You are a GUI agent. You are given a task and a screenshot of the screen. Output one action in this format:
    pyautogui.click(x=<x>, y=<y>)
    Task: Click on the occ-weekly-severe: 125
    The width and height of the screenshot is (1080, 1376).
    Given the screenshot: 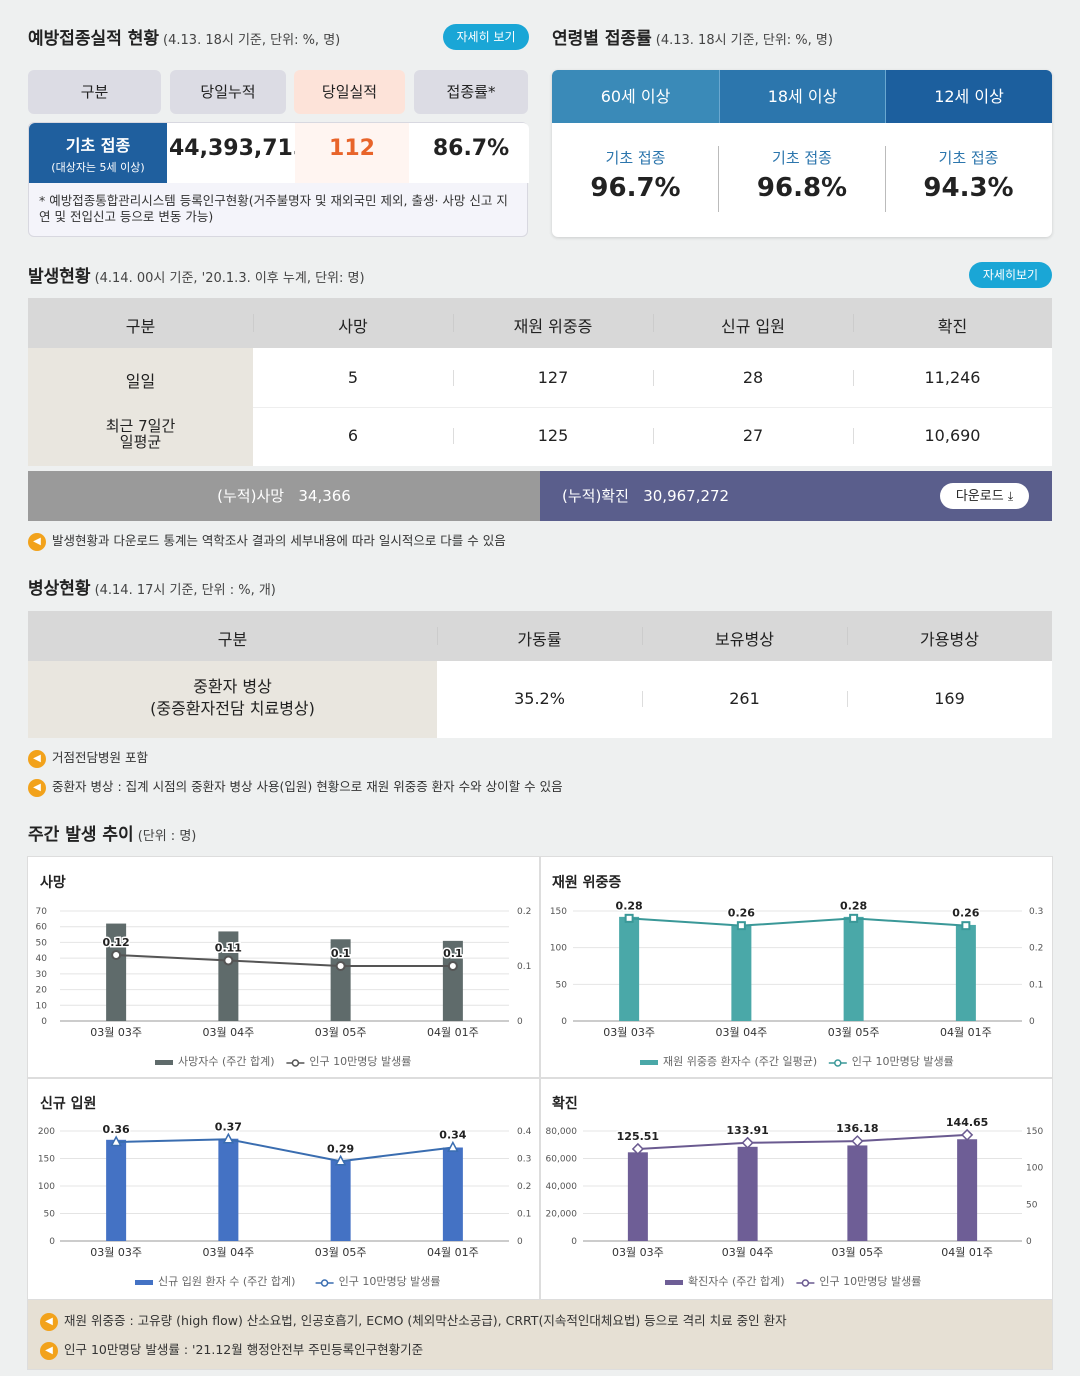 What is the action you would take?
    pyautogui.click(x=553, y=435)
    